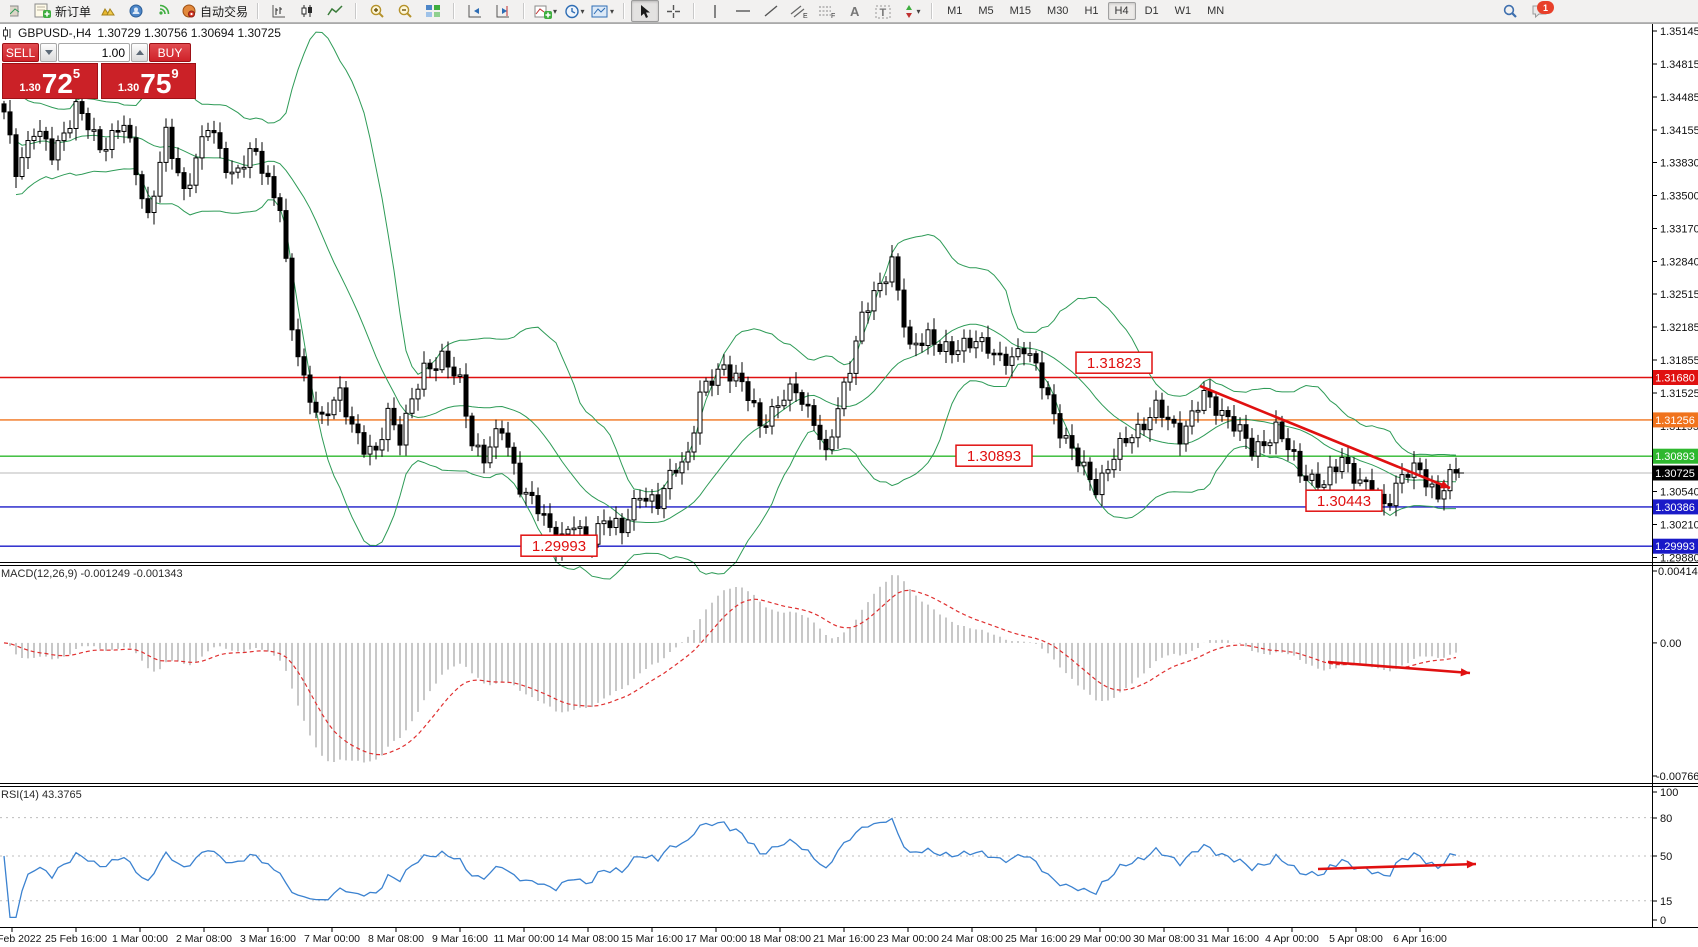  I want to click on signals-button, so click(164, 11).